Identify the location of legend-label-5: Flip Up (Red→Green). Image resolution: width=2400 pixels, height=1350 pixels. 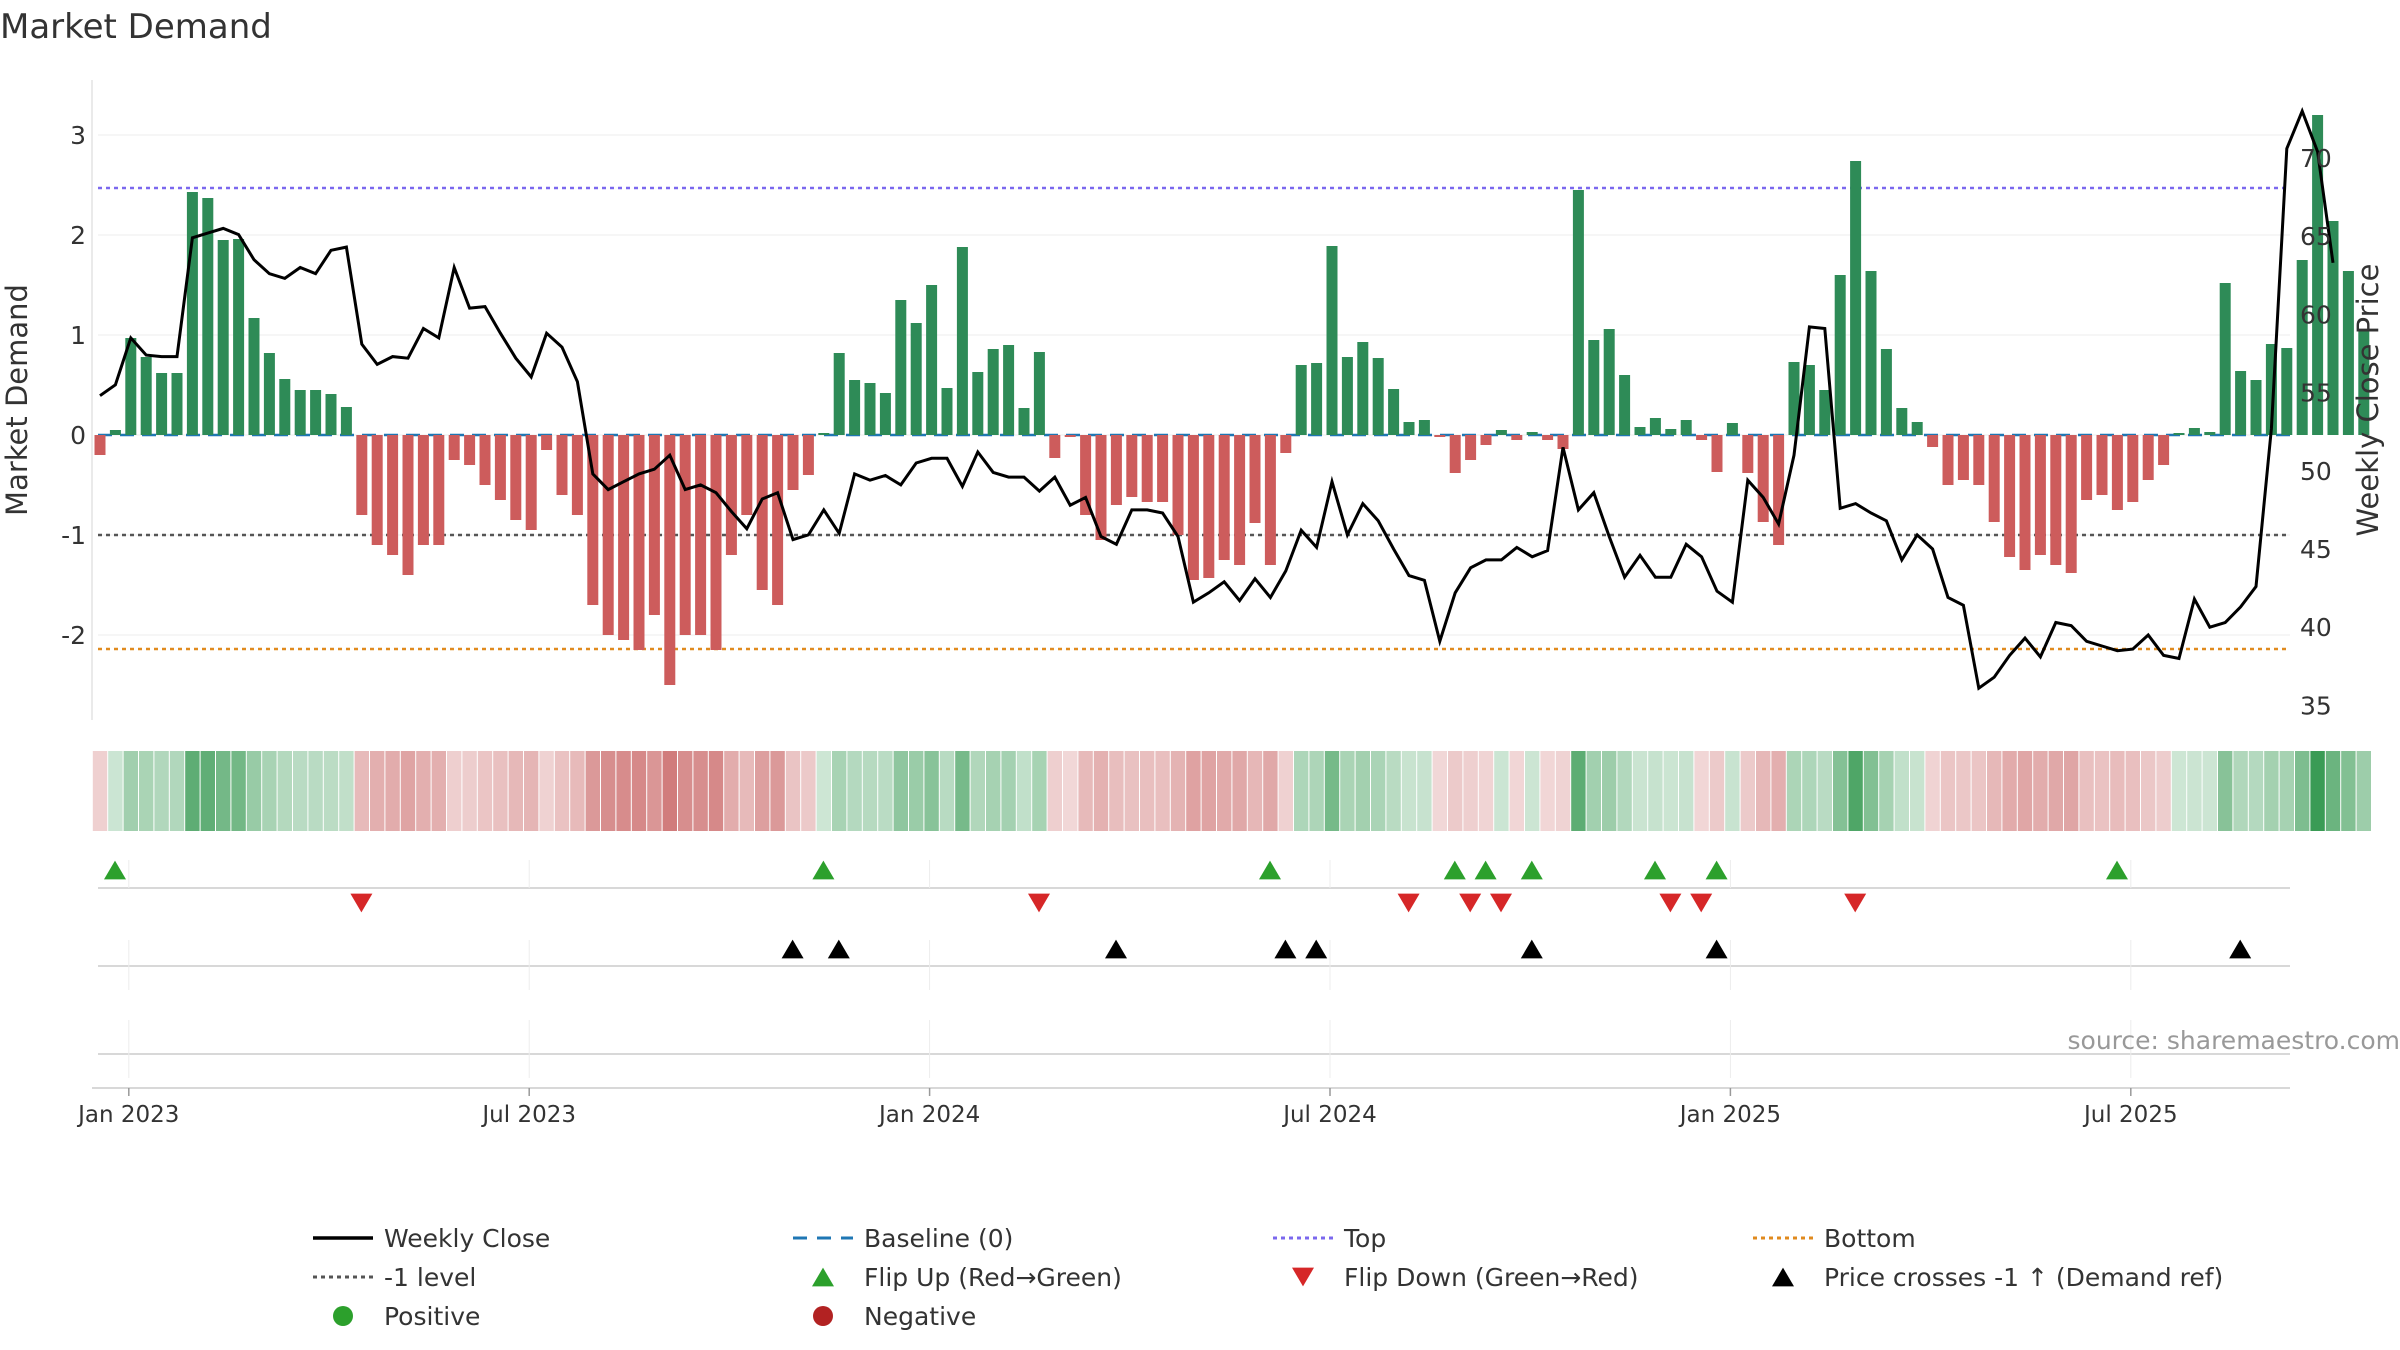
(993, 1277).